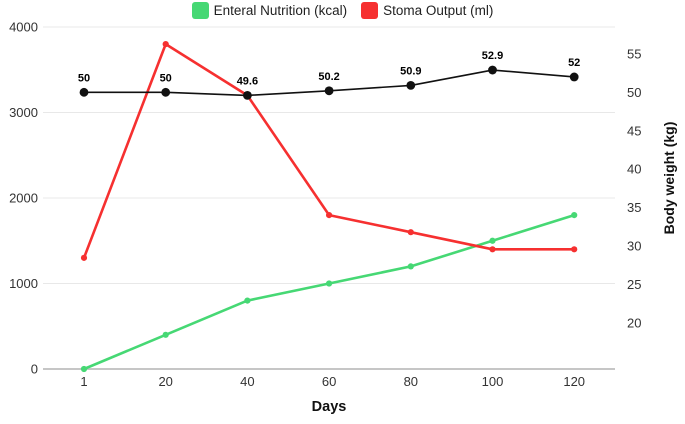 This screenshot has height=424, width=685. I want to click on legend-item-enteral-nutrition: Enteral Nutrition (kcal), so click(269, 10).